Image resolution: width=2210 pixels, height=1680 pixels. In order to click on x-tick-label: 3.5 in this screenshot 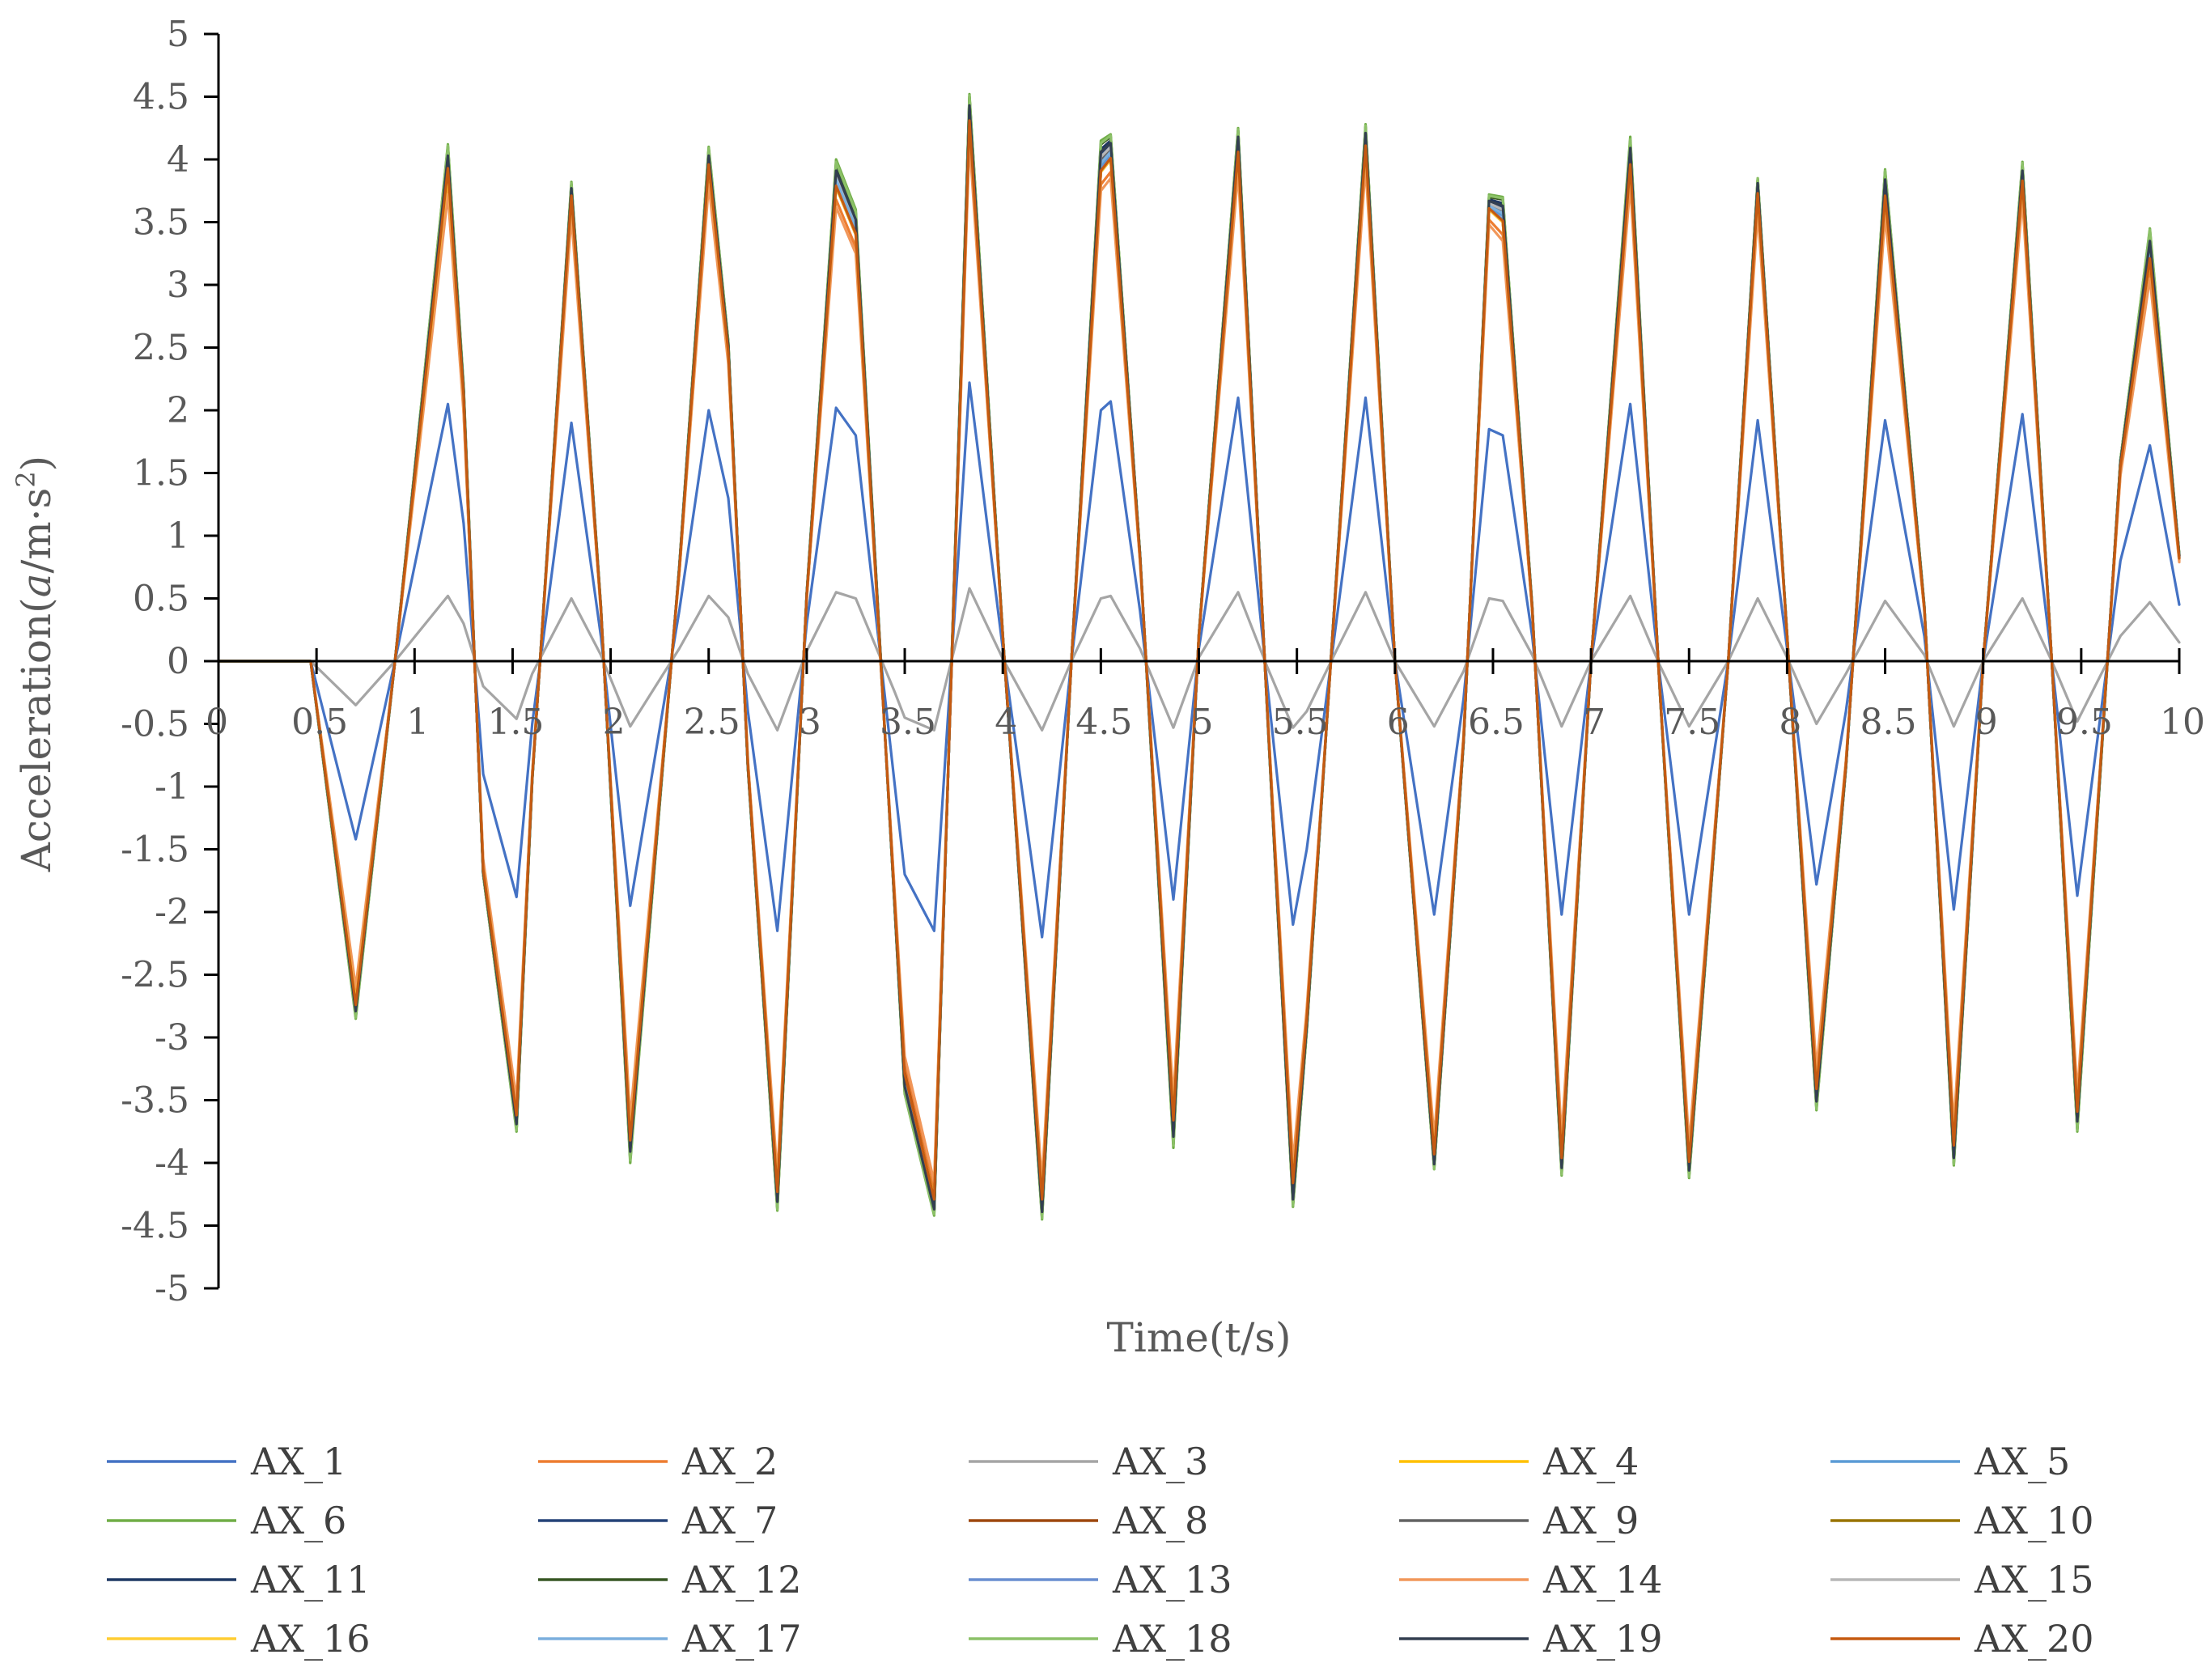, I will do `click(908, 722)`.